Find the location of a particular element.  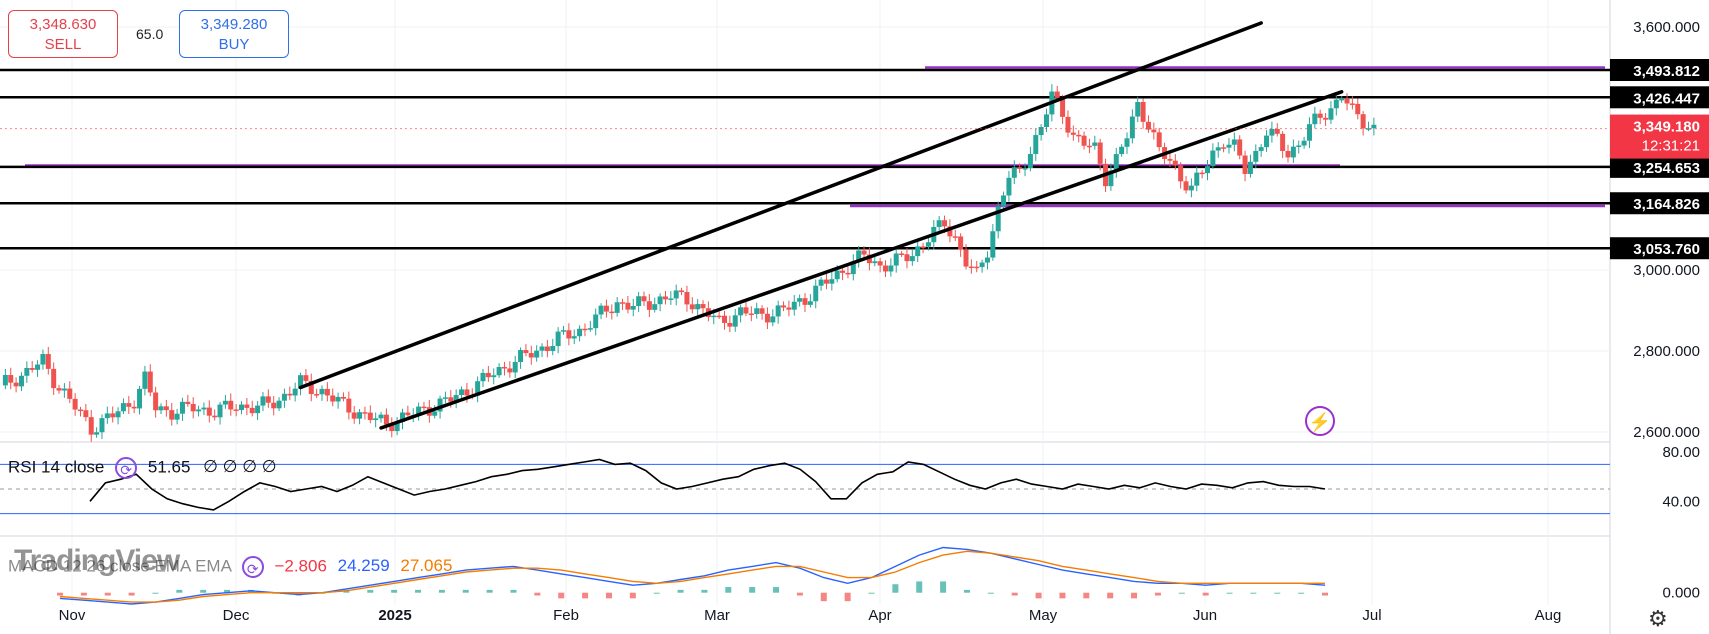

x-tick-label: Dec is located at coordinates (236, 615).